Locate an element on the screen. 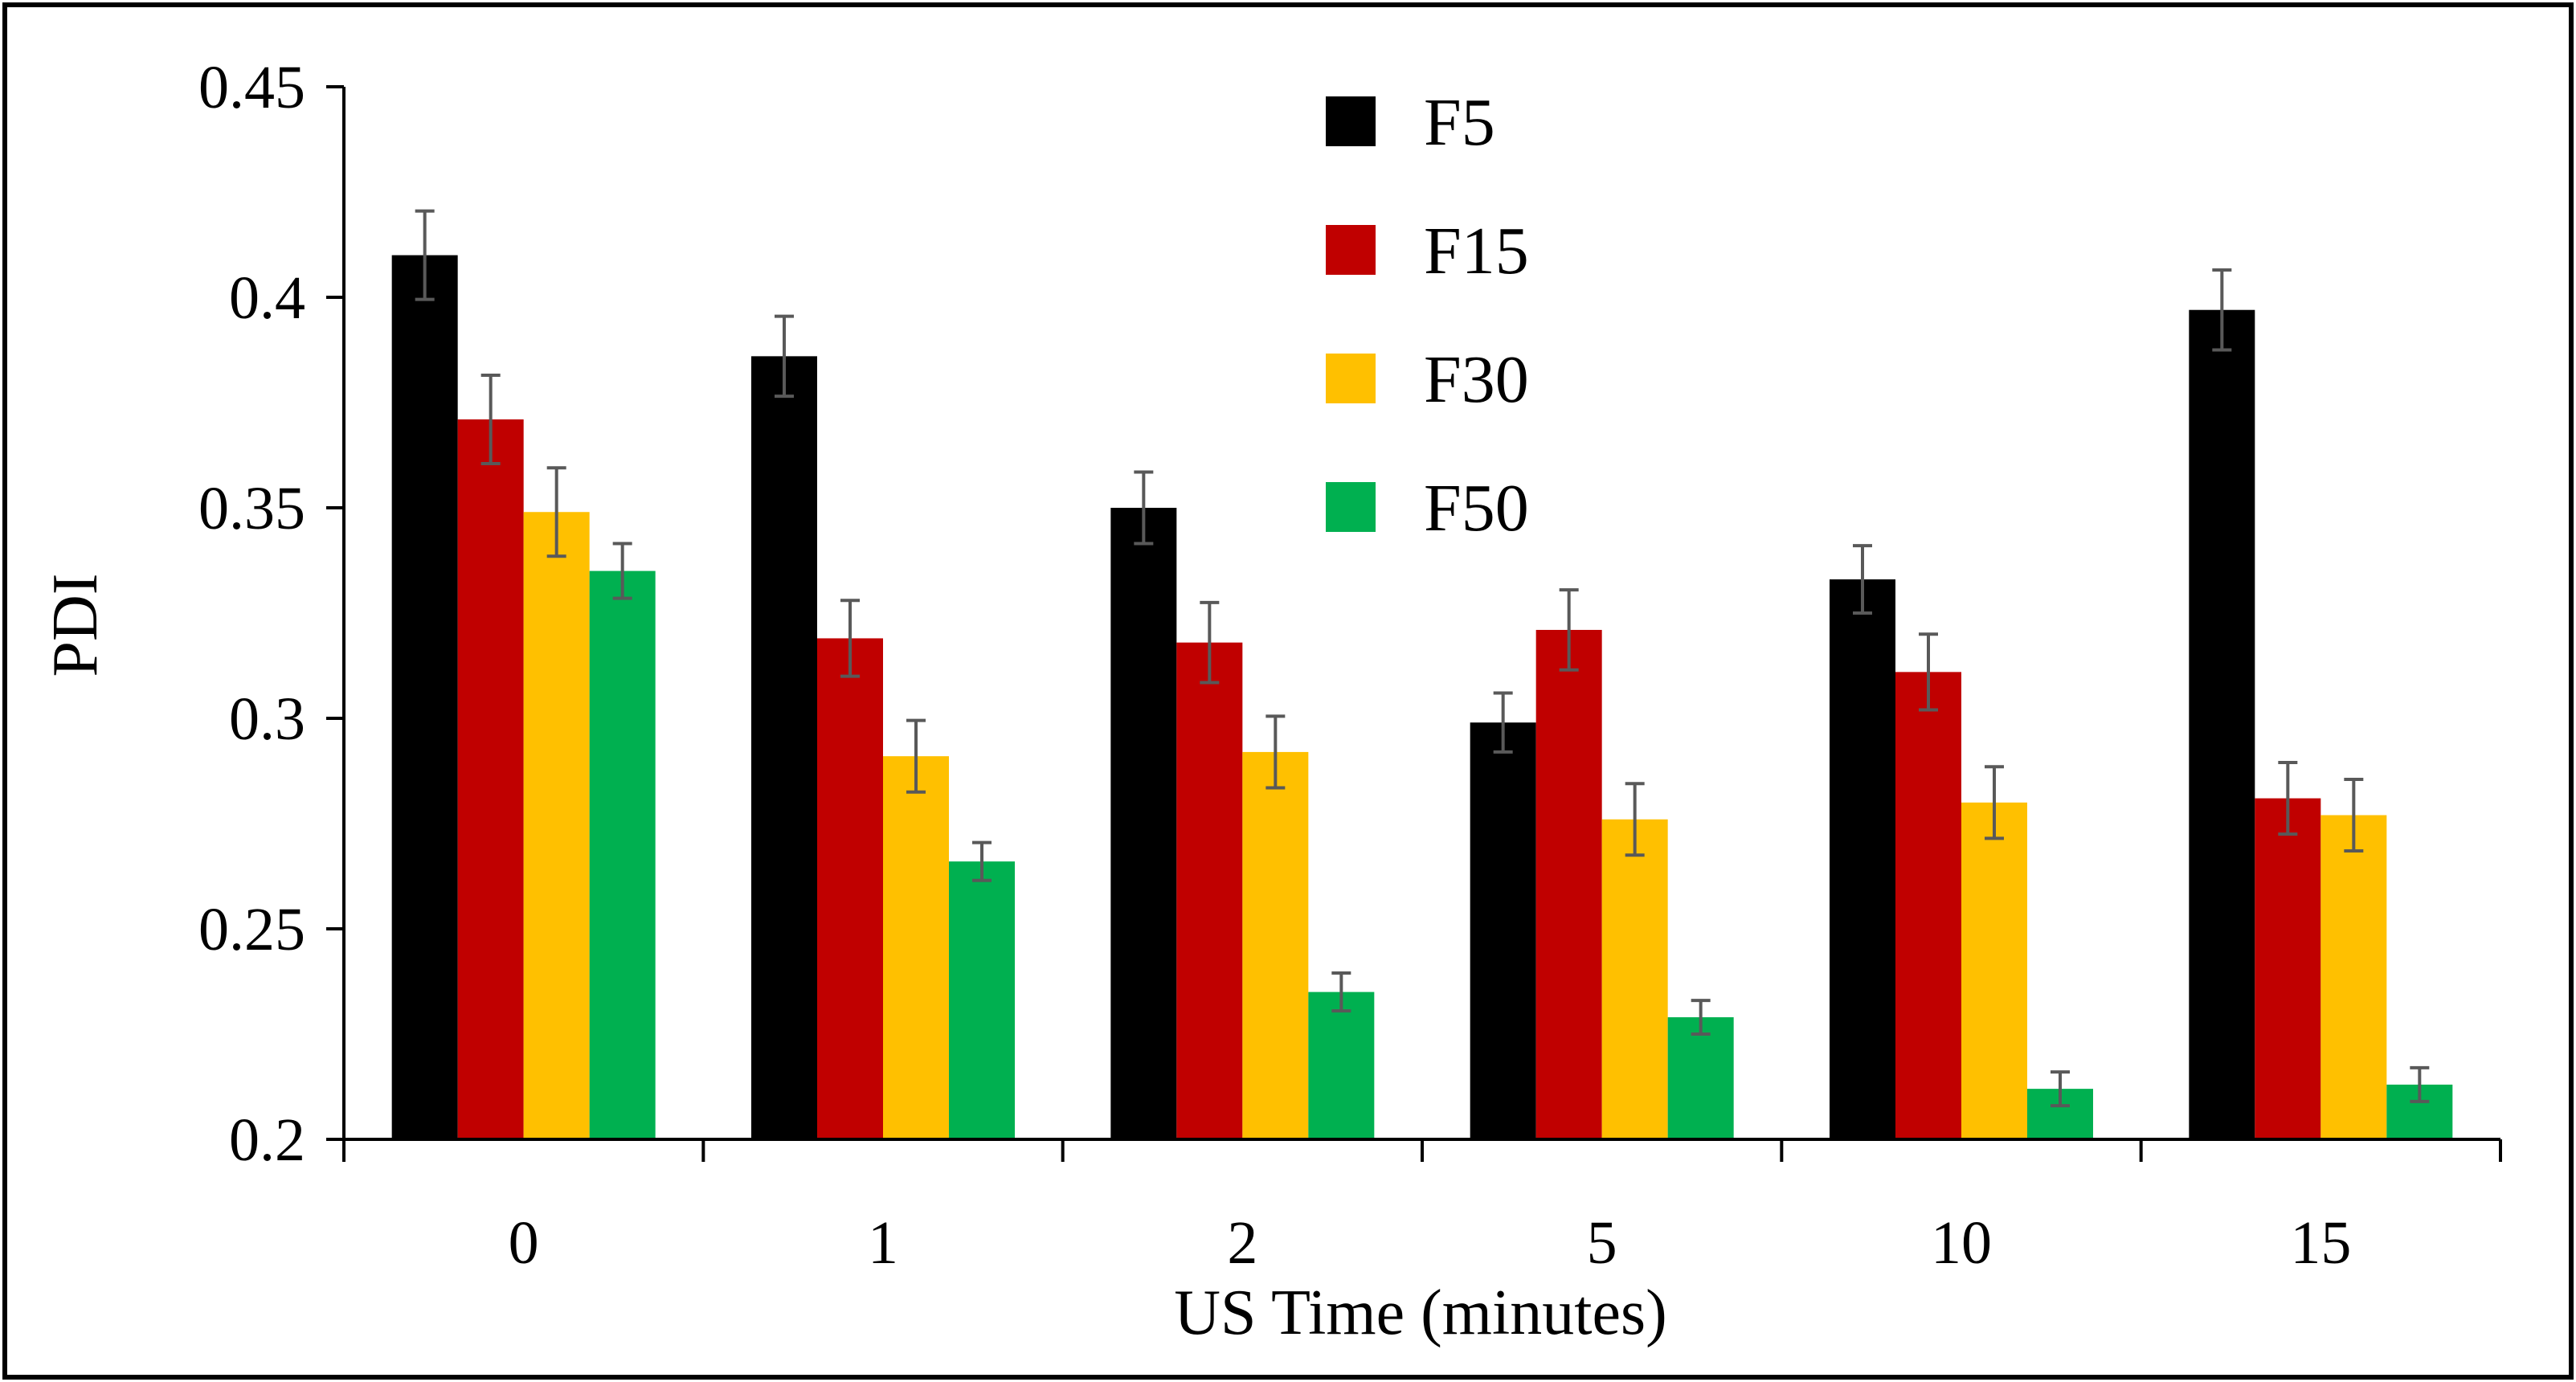 The width and height of the screenshot is (2576, 1382). error-bar-f5-t15 is located at coordinates (2222, 310).